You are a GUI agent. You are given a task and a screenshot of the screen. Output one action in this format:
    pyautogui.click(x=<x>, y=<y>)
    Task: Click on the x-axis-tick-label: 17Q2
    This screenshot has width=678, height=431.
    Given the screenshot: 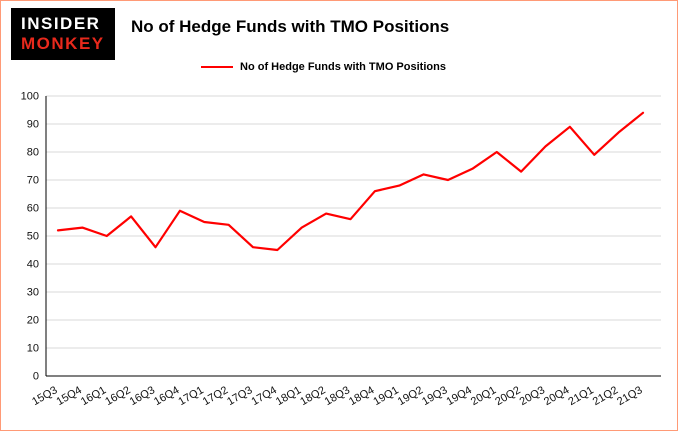 What is the action you would take?
    pyautogui.click(x=215, y=396)
    